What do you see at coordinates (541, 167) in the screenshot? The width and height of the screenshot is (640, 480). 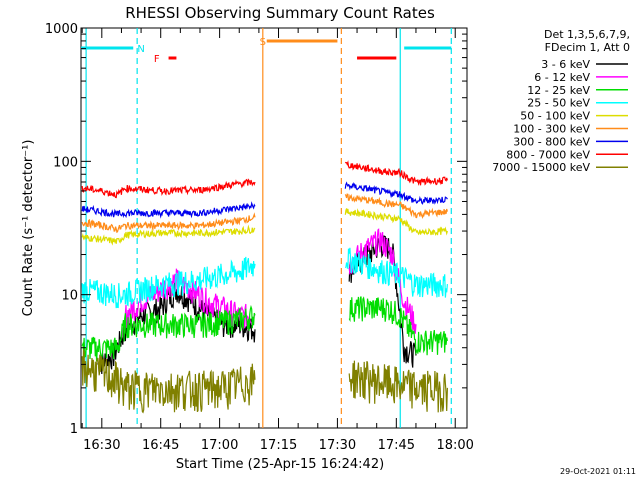 I see `legend-entry-label: 7000 - 15000 keV` at bounding box center [541, 167].